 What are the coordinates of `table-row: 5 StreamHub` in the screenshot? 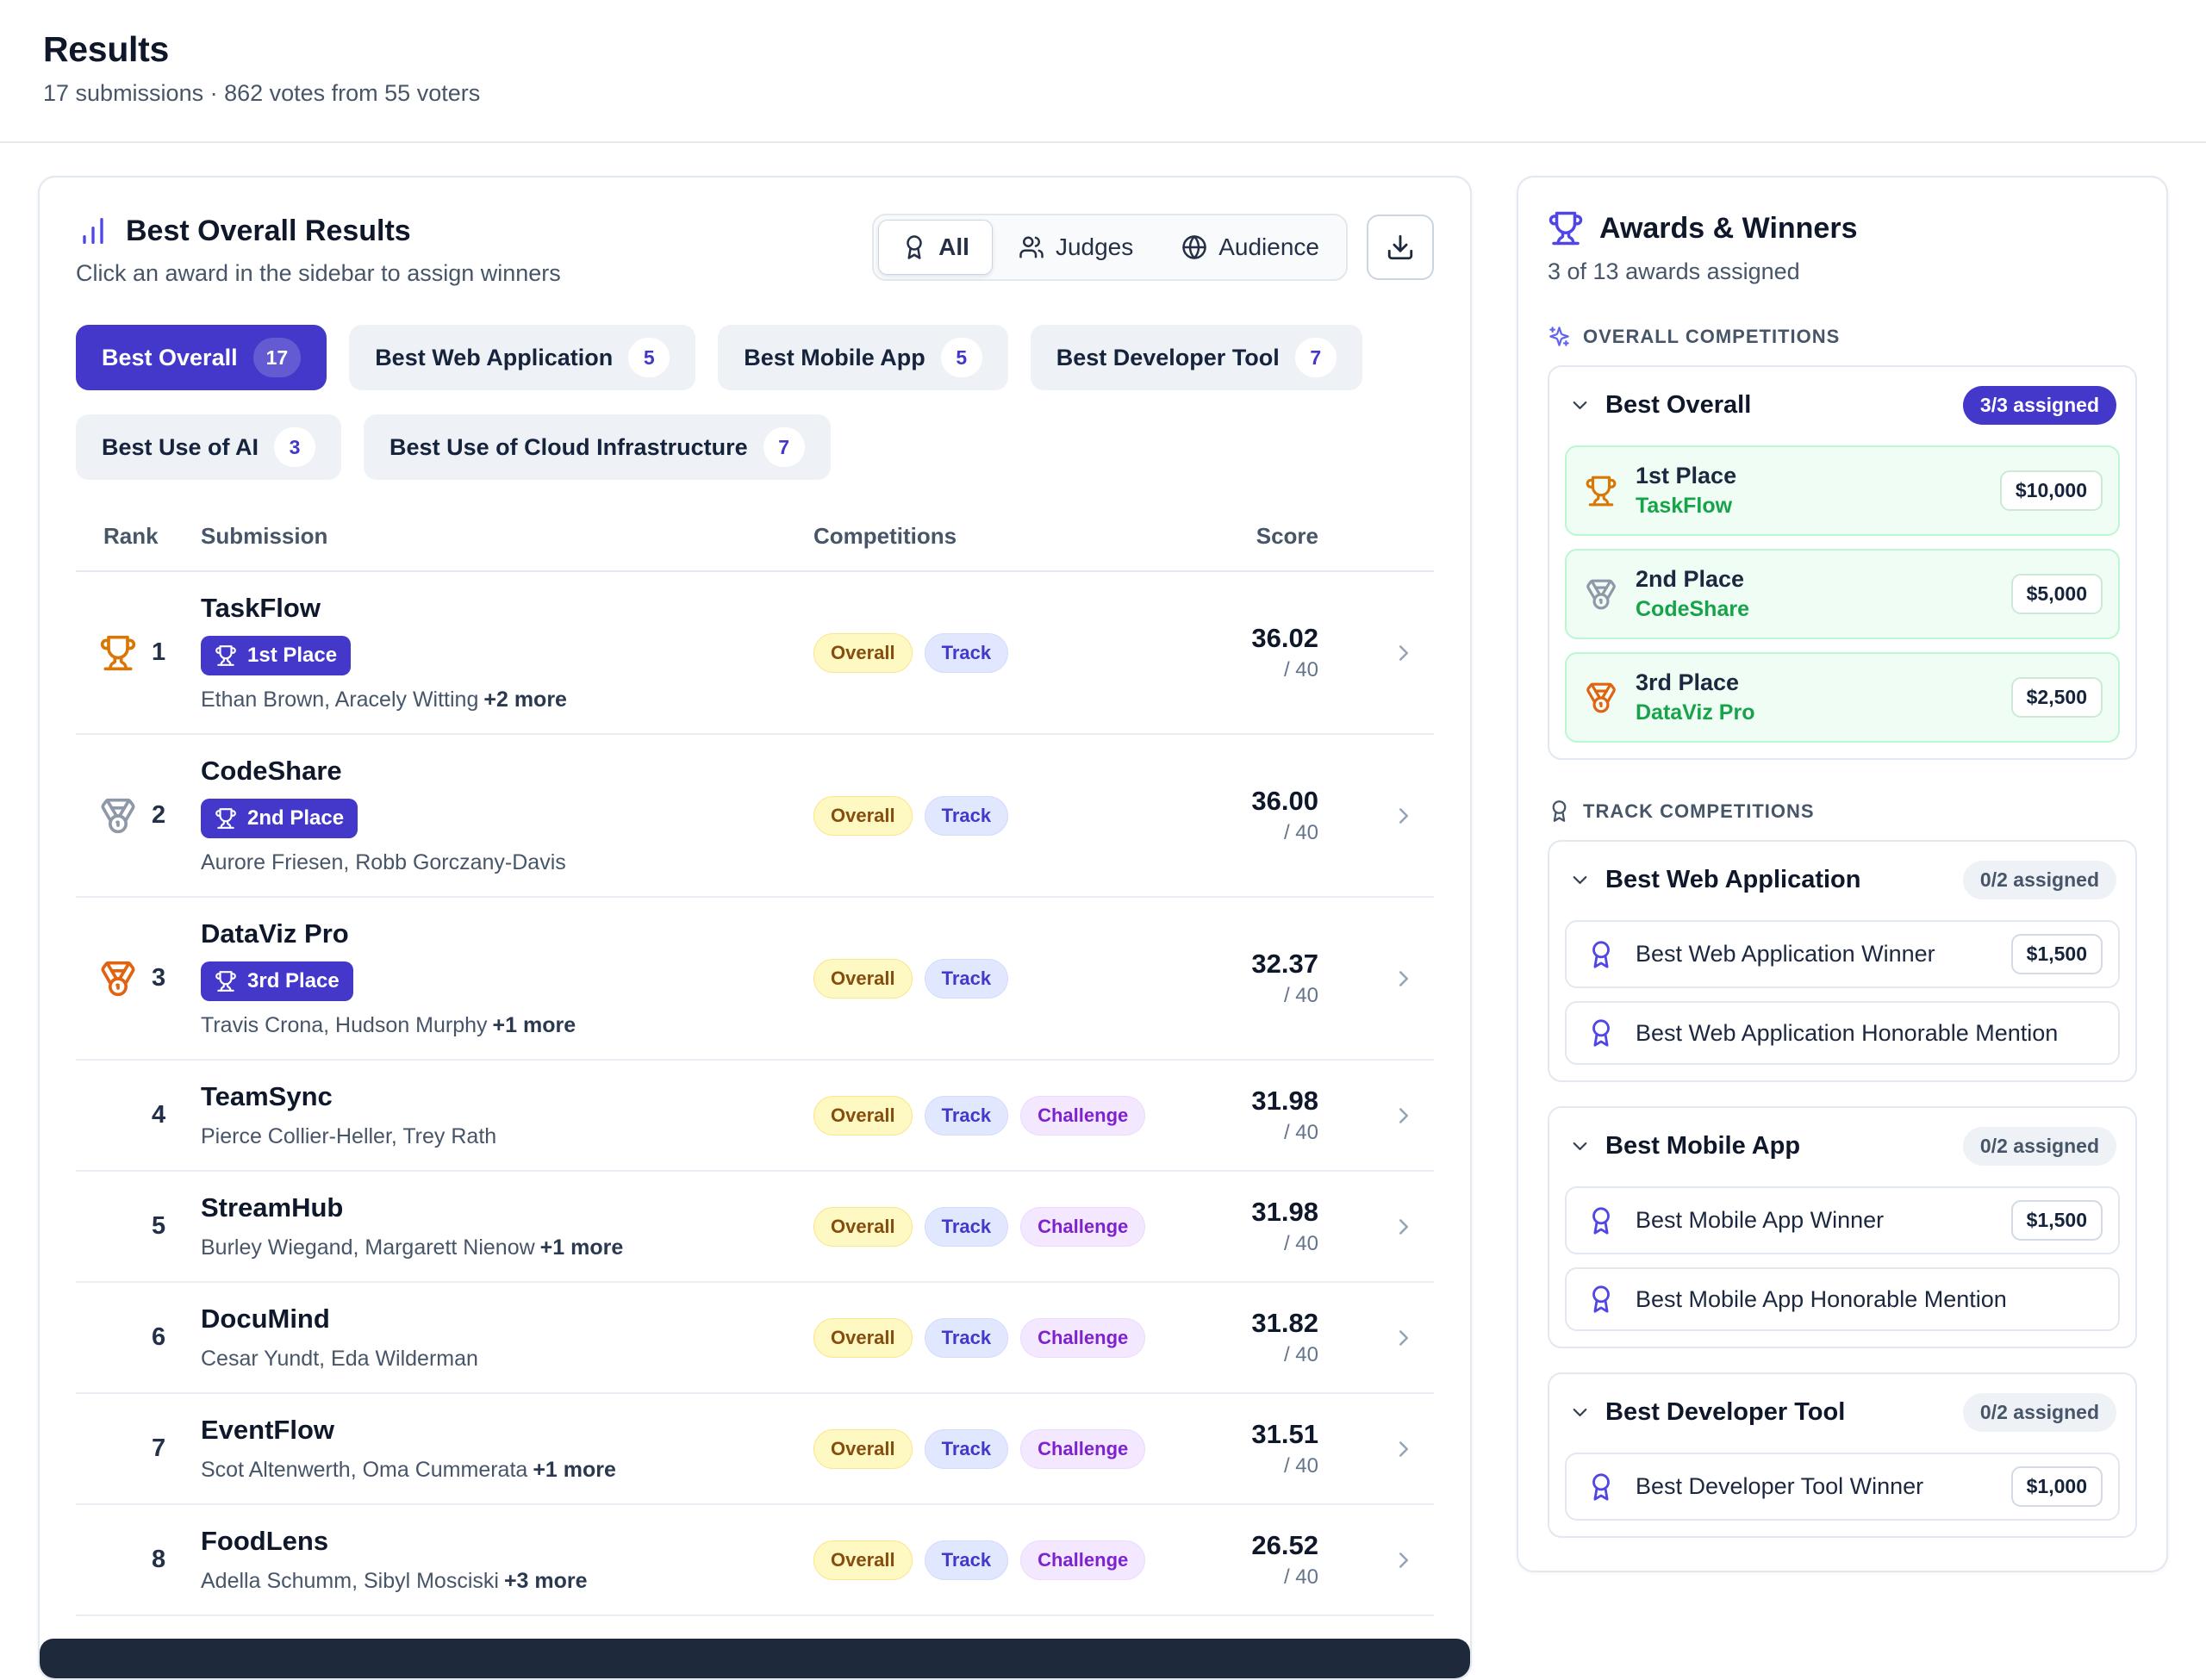 It's located at (755, 1228).